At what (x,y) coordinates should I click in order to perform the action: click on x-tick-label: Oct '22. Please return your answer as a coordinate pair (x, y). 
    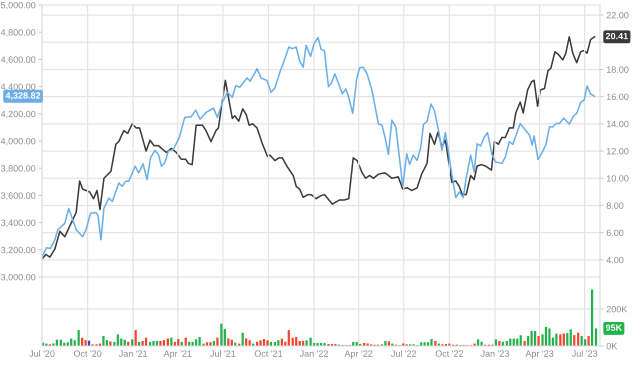
    Looking at the image, I should click on (450, 353).